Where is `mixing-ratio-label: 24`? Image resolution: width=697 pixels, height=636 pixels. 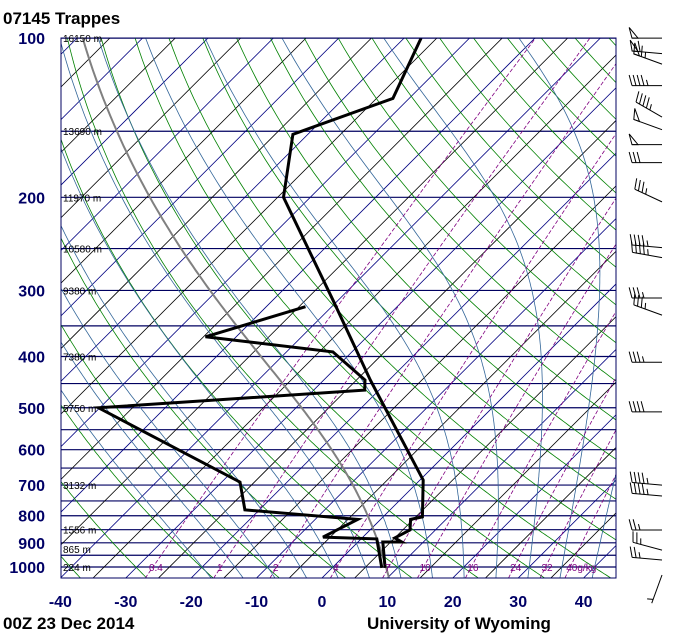
mixing-ratio-label: 24 is located at coordinates (516, 568).